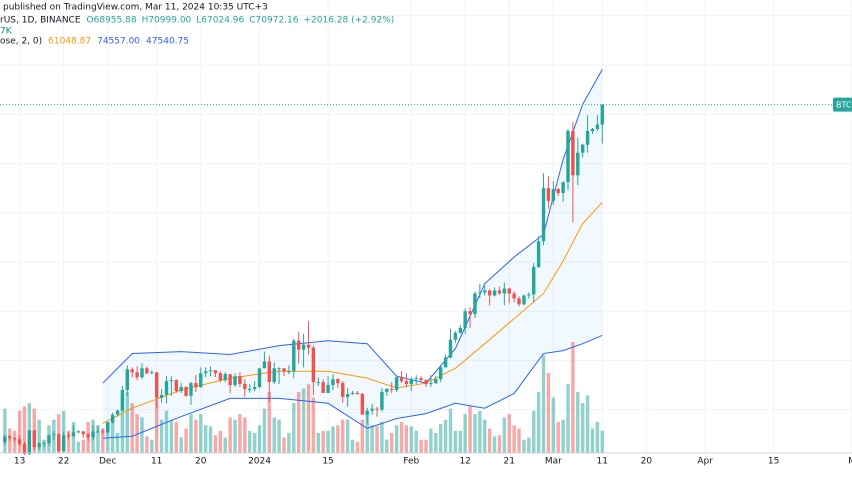  I want to click on x-tick-label: 2024, so click(259, 462).